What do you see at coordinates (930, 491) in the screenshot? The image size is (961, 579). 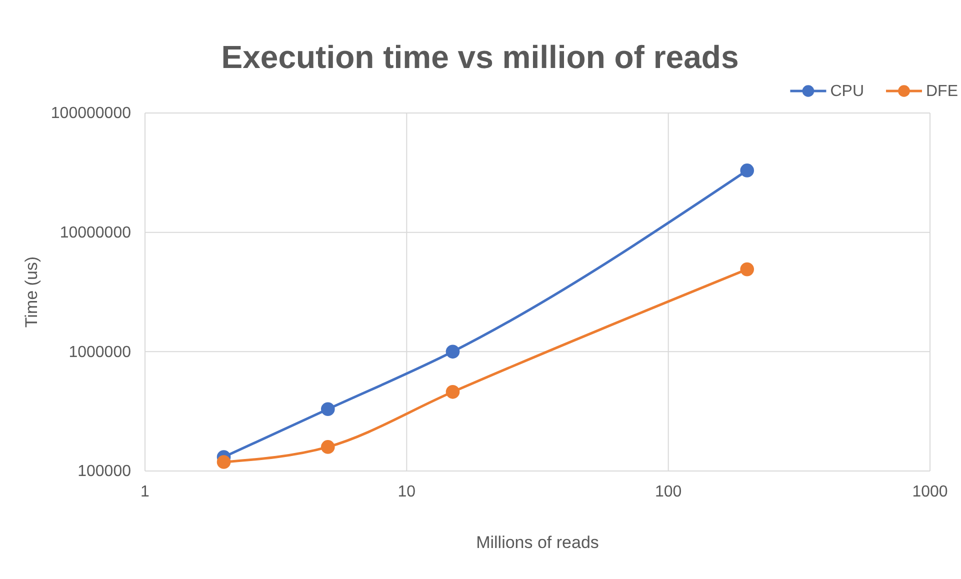 I see `x-tick-label: 1000` at bounding box center [930, 491].